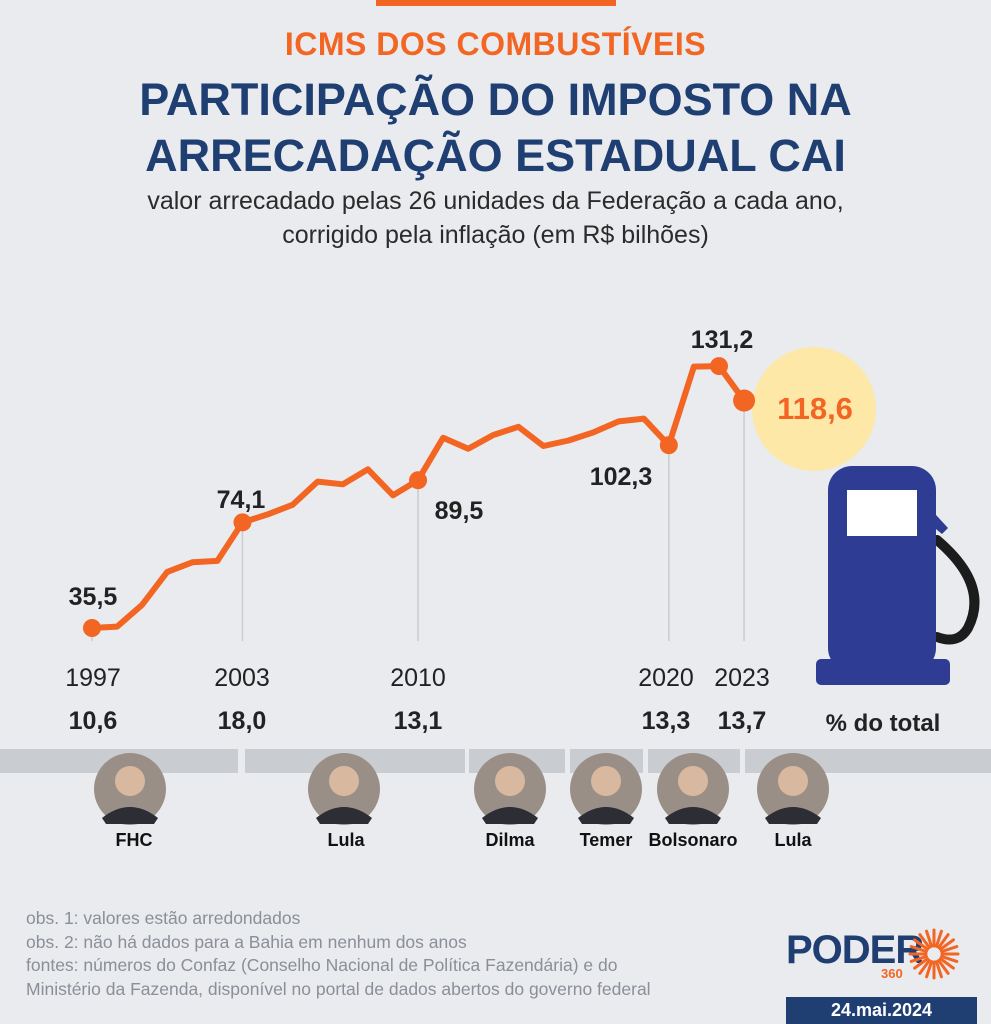 Image resolution: width=991 pixels, height=1024 pixels. What do you see at coordinates (881, 1010) in the screenshot?
I see `publish-date: 24.mai.2024` at bounding box center [881, 1010].